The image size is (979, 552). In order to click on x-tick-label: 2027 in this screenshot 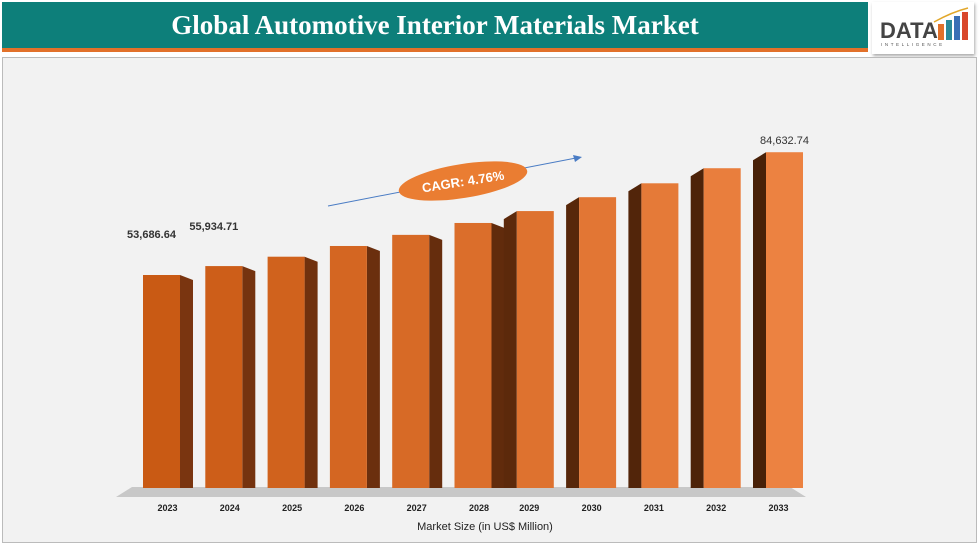, I will do `click(417, 508)`.